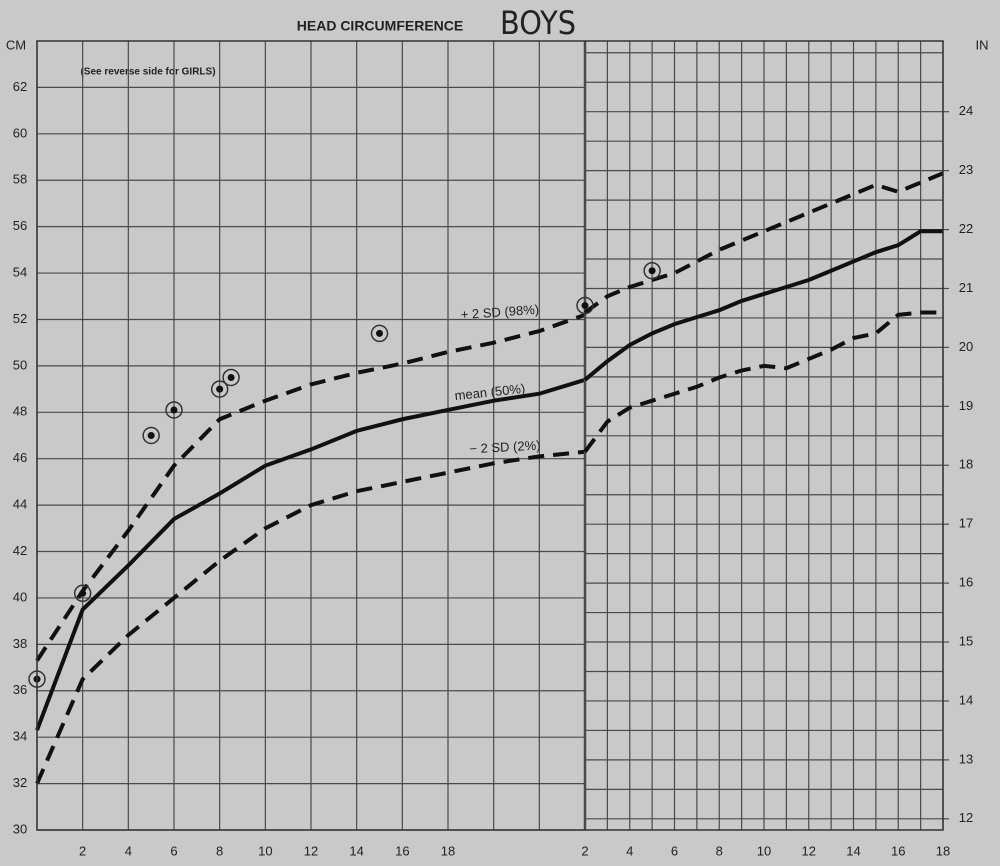  Describe the element at coordinates (20, 225) in the screenshot. I see `y-tick-label: 56` at that location.